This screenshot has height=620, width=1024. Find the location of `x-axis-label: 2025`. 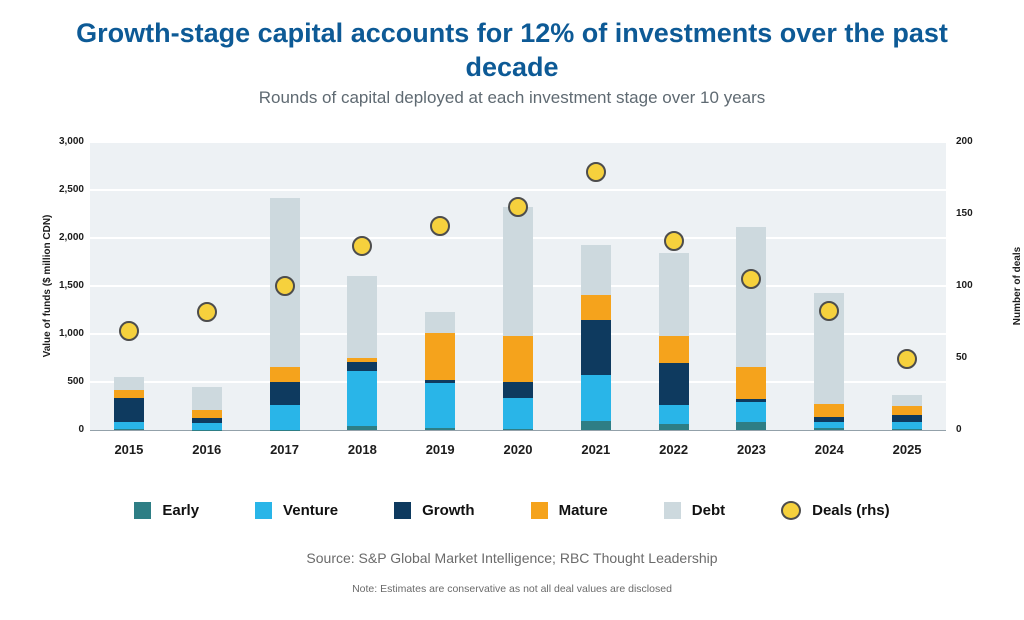

x-axis-label: 2025 is located at coordinates (907, 450).